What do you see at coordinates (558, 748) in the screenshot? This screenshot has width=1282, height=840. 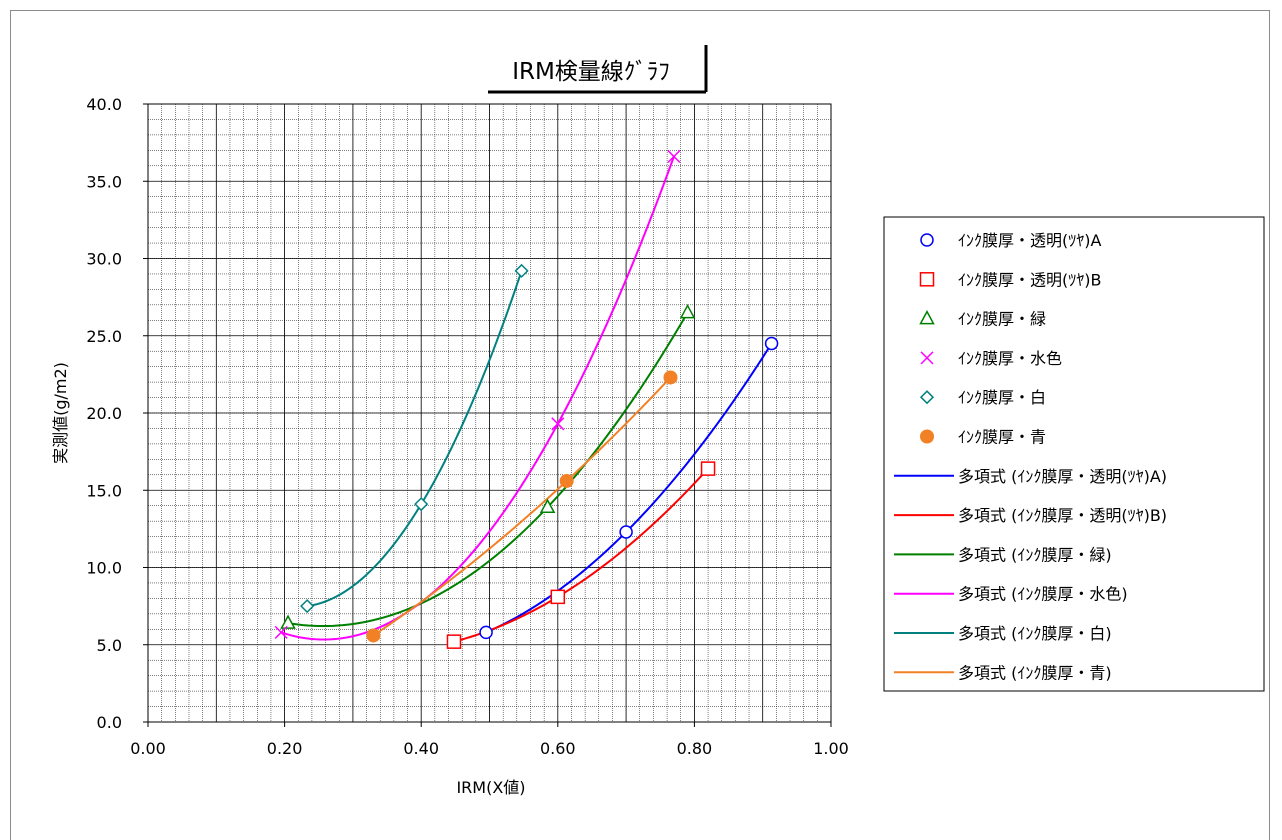 I see `x-tick-label: 0.60` at bounding box center [558, 748].